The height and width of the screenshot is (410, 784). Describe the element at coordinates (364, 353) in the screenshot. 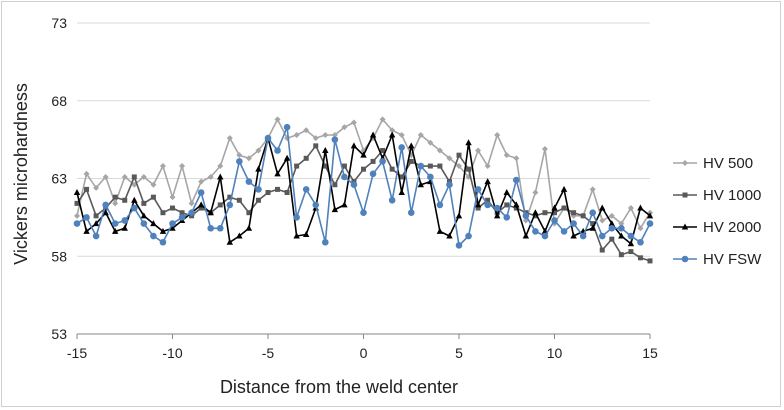

I see `x-tick-label: 0` at that location.